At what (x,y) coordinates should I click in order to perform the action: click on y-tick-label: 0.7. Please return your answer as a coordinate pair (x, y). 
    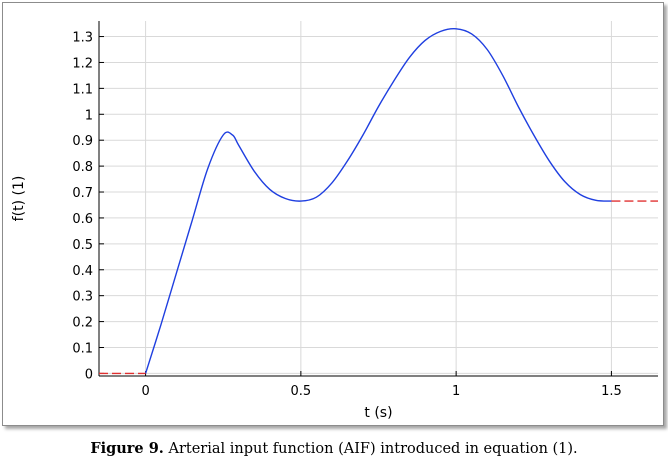
    Looking at the image, I should click on (82, 193).